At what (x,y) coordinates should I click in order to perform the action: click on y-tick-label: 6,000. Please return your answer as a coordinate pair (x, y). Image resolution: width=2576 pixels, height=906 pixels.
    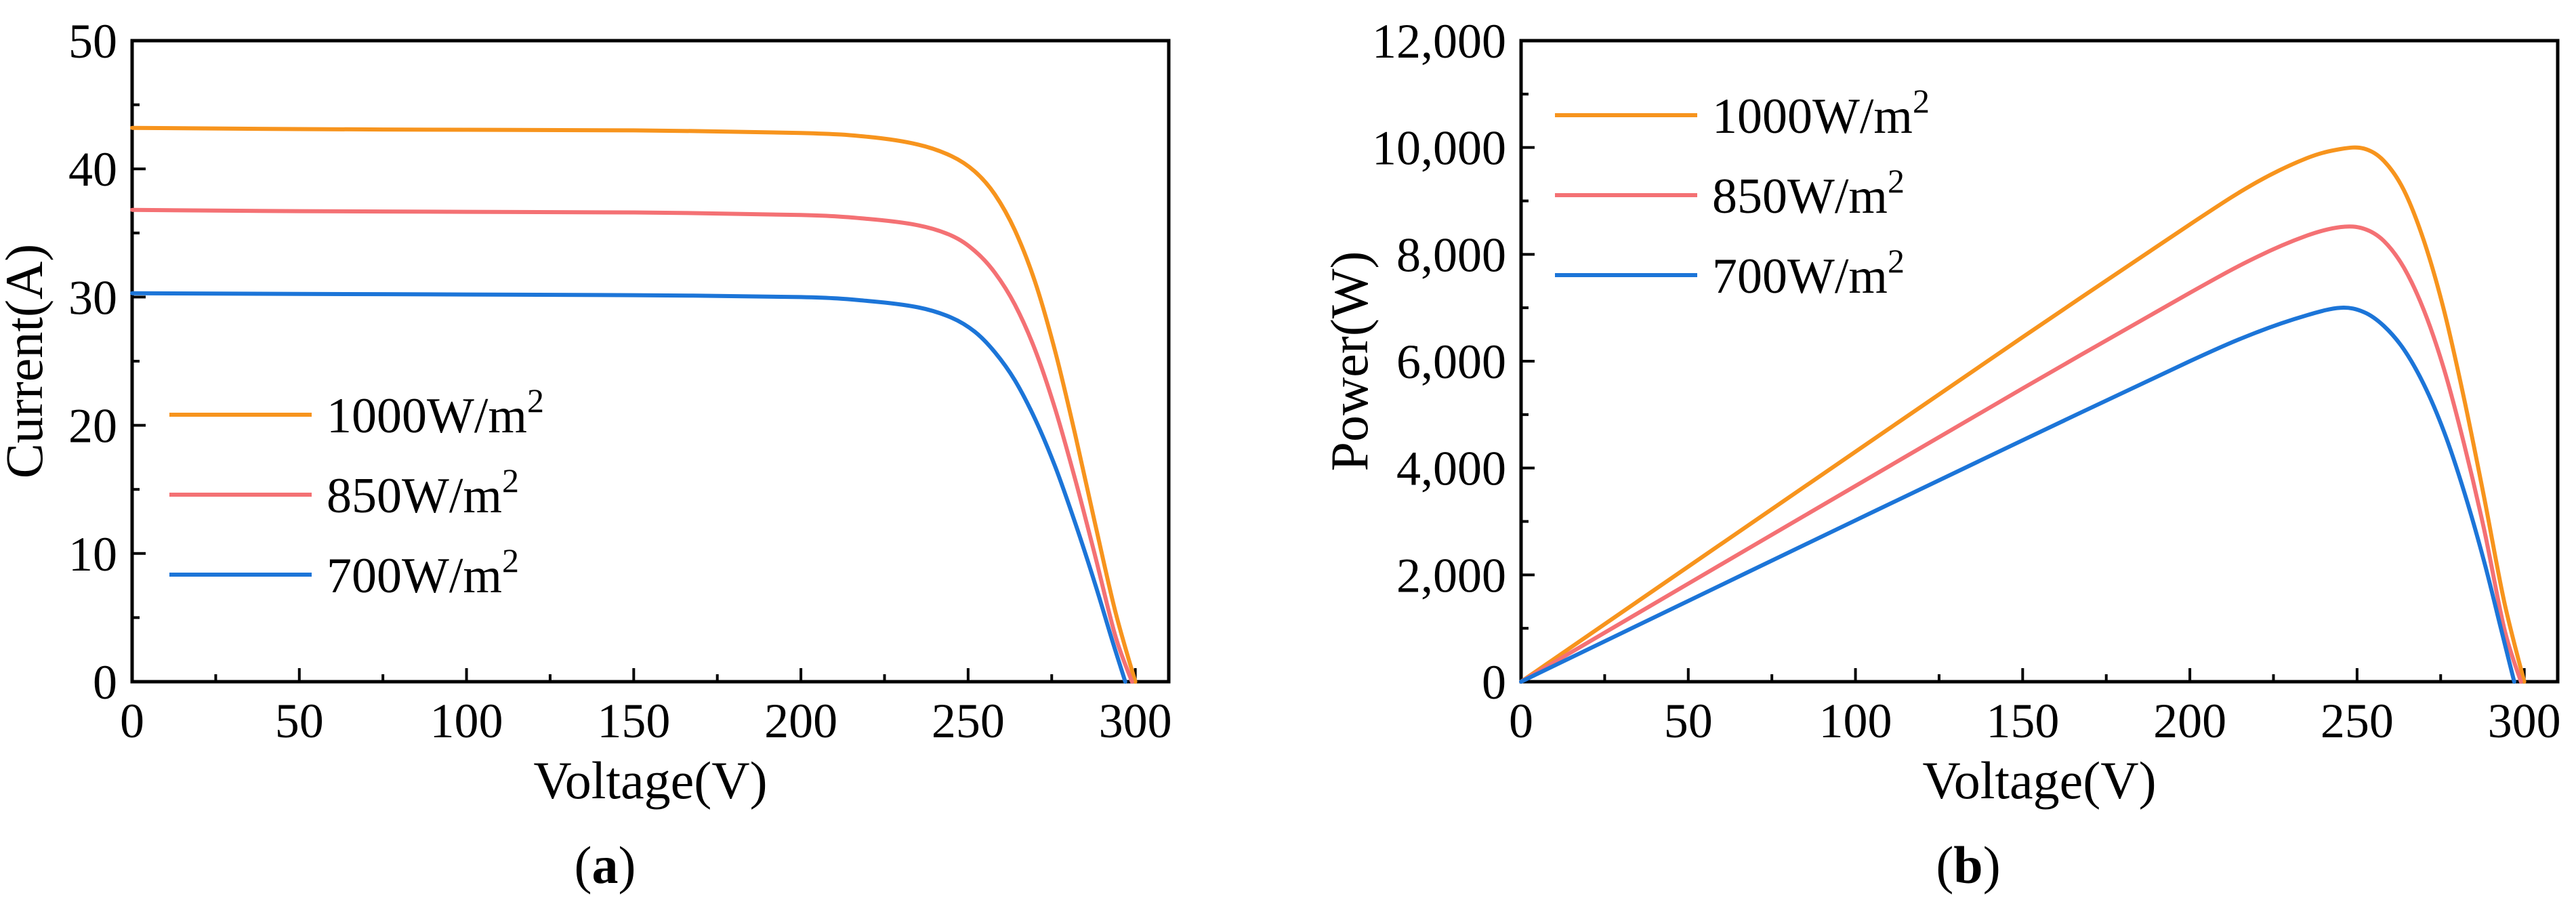
    Looking at the image, I should click on (1451, 362).